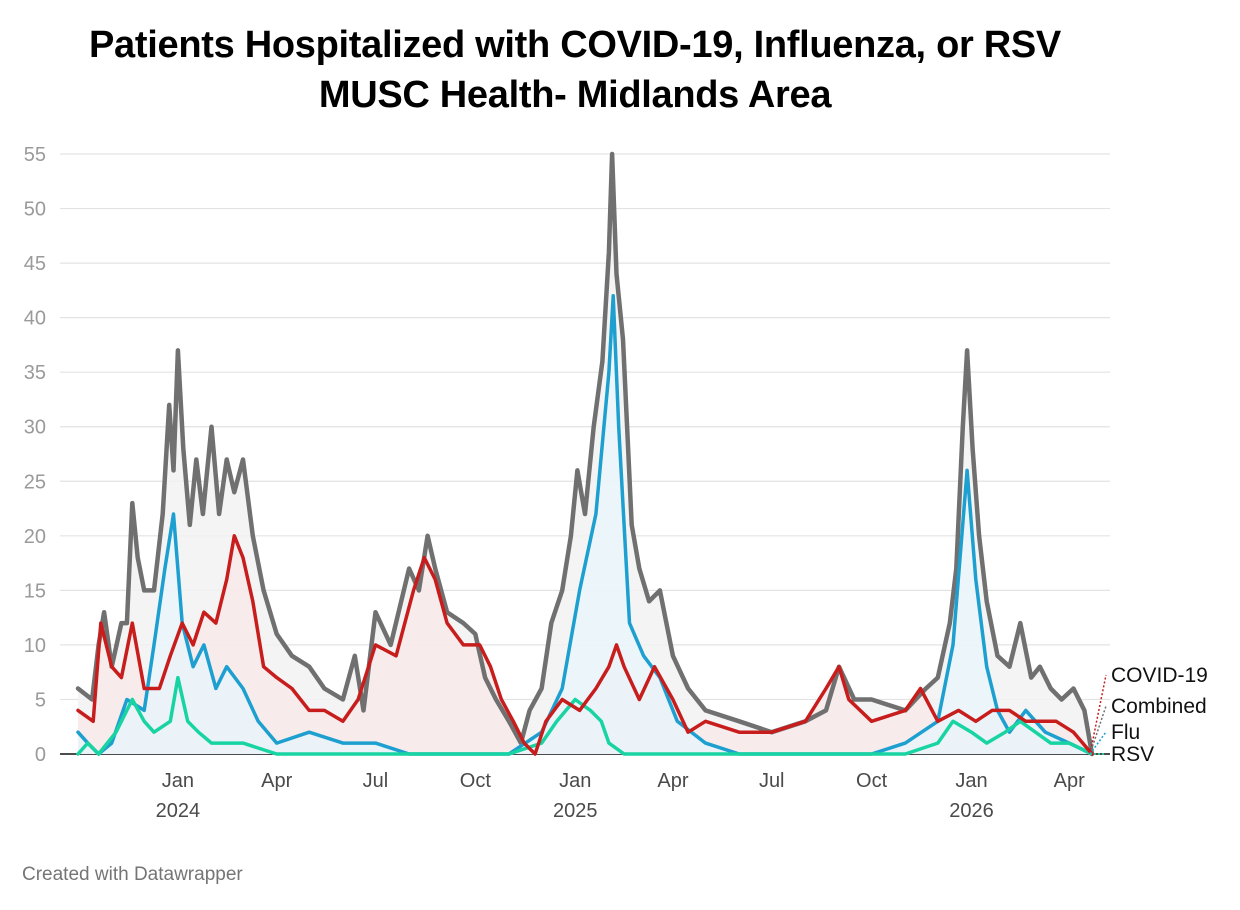 The height and width of the screenshot is (910, 1240). I want to click on y-tick-label-15: 15, so click(35, 591).